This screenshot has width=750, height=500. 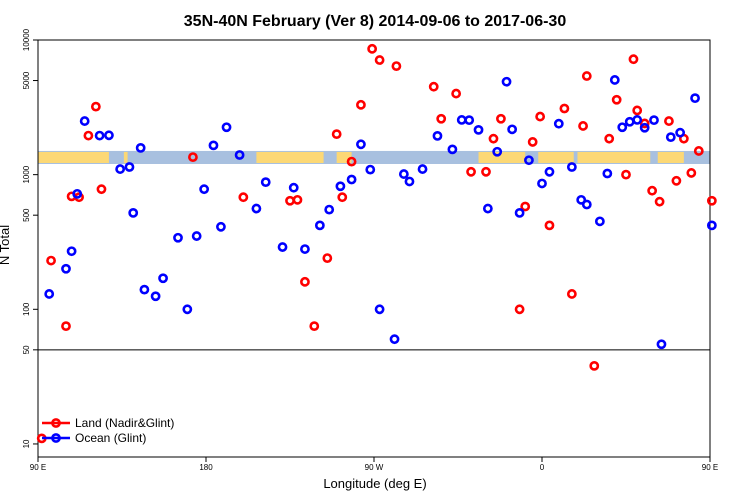 I want to click on x-tick-label: 0, so click(x=542, y=467).